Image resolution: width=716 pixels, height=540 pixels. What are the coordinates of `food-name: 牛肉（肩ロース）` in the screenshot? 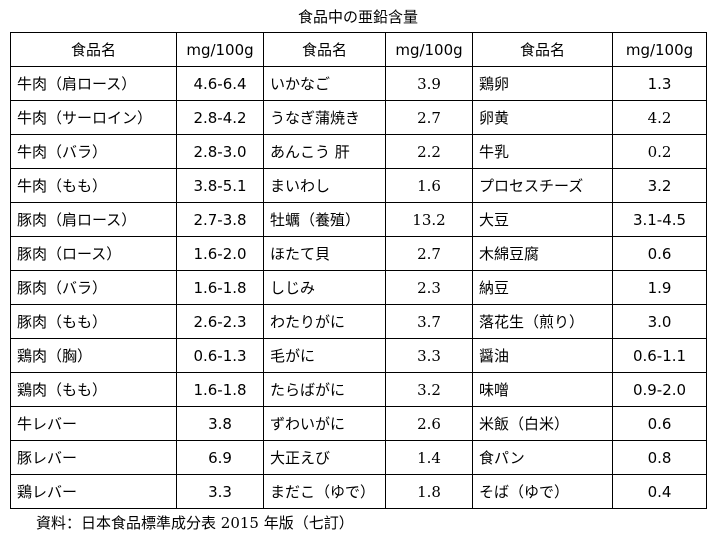 It's located at (93, 83).